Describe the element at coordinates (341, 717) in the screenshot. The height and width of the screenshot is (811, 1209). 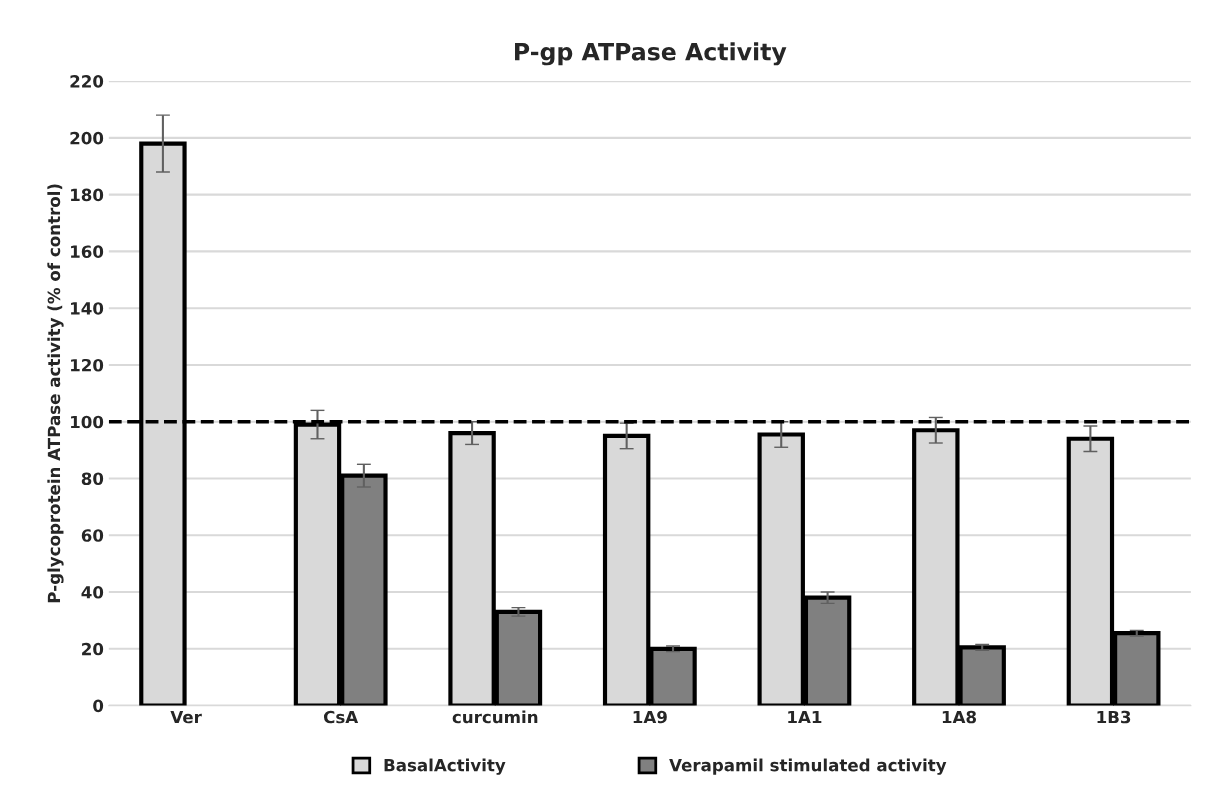
I see `x-tick-label: CsA` at that location.